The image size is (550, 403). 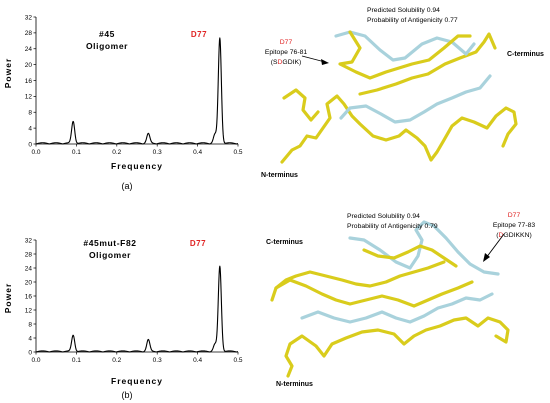 What do you see at coordinates (8, 298) in the screenshot?
I see `y-axis-label-b: Power` at bounding box center [8, 298].